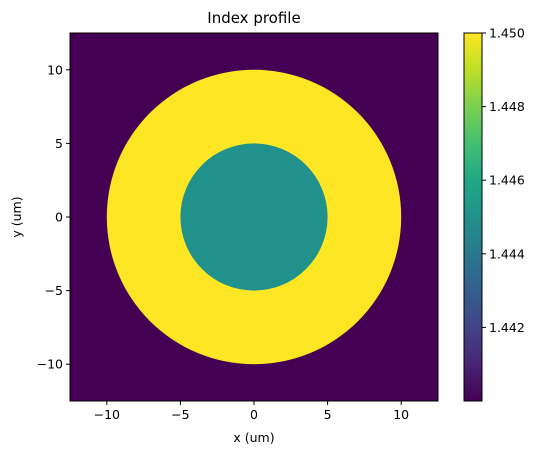 This screenshot has width=540, height=455. Describe the element at coordinates (53, 217) in the screenshot. I see `y-axis: −10 −5 0 5 10` at that location.